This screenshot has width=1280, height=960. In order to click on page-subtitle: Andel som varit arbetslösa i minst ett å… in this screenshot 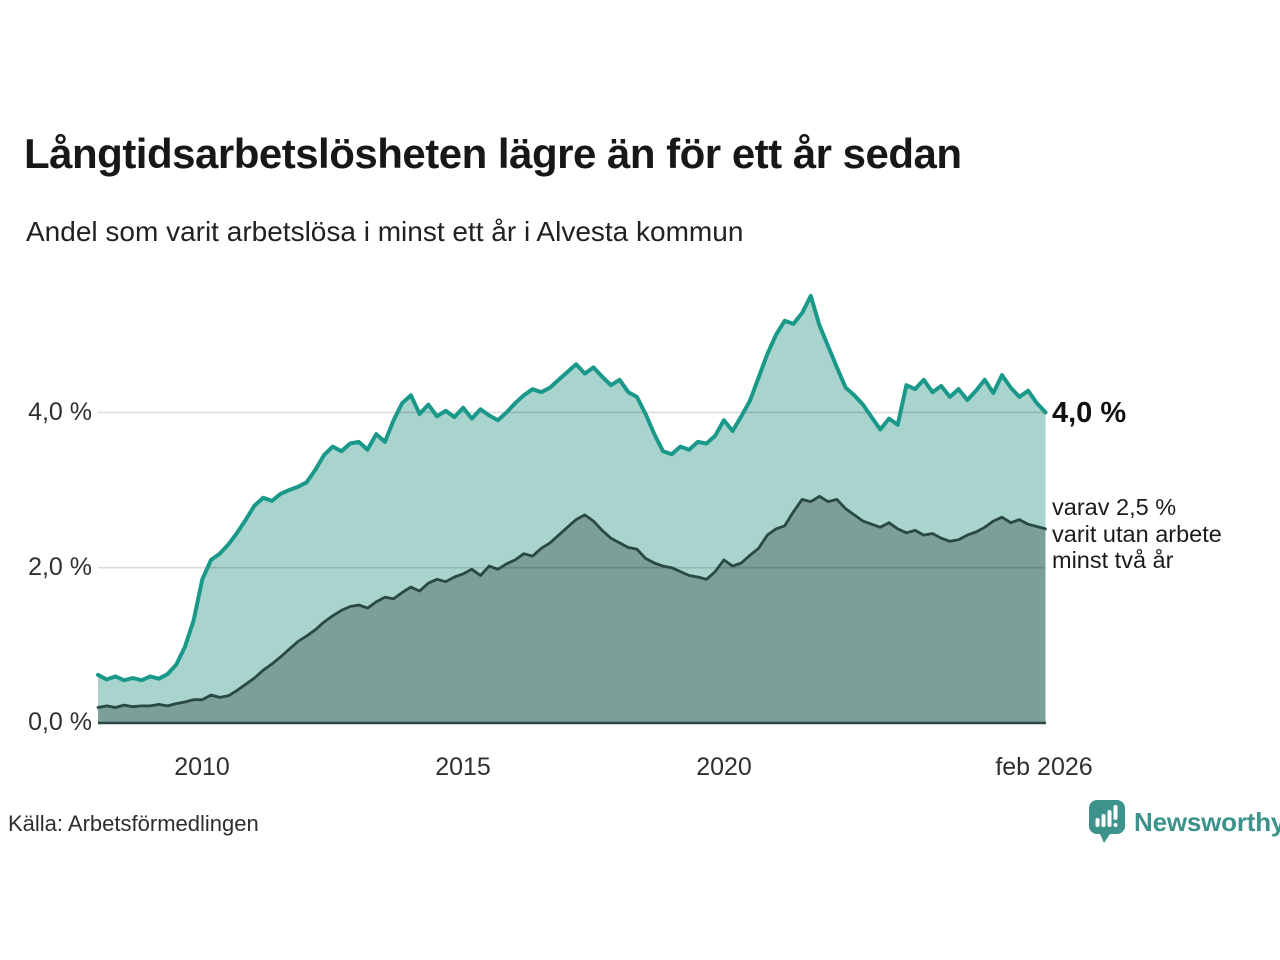, I will do `click(385, 231)`.